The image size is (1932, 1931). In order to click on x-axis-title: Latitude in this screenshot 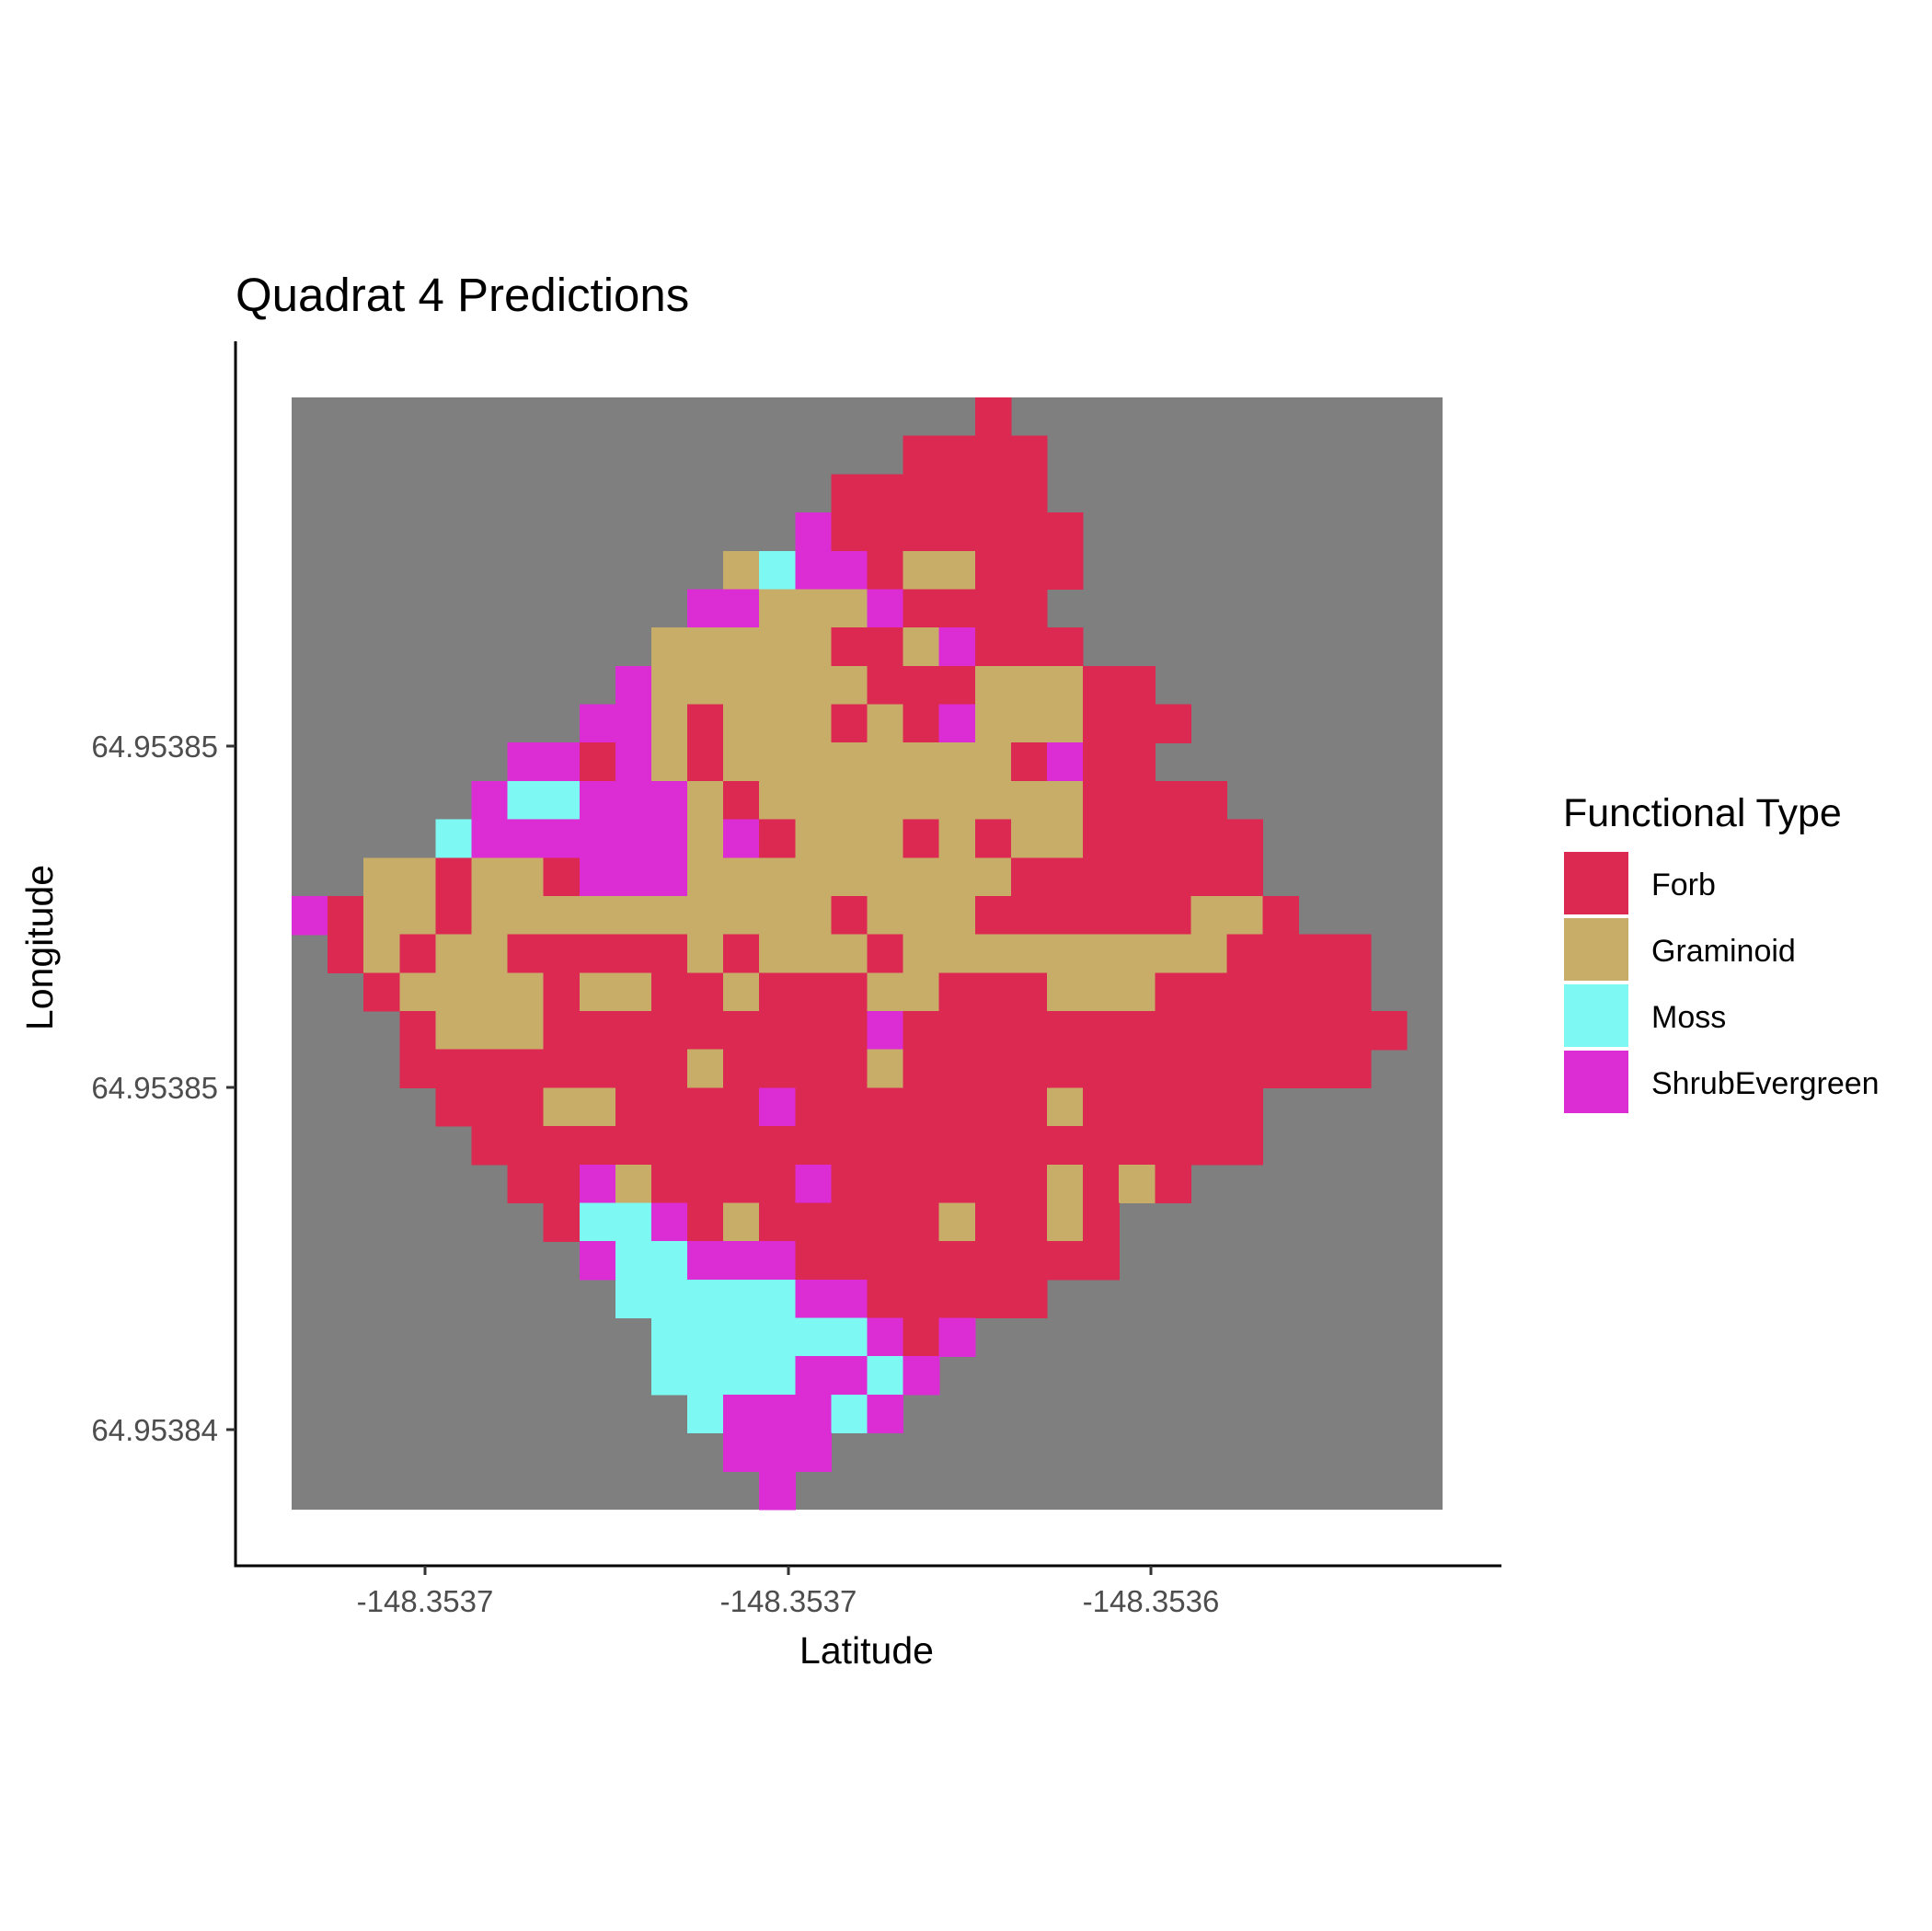, I will do `click(866, 1651)`.